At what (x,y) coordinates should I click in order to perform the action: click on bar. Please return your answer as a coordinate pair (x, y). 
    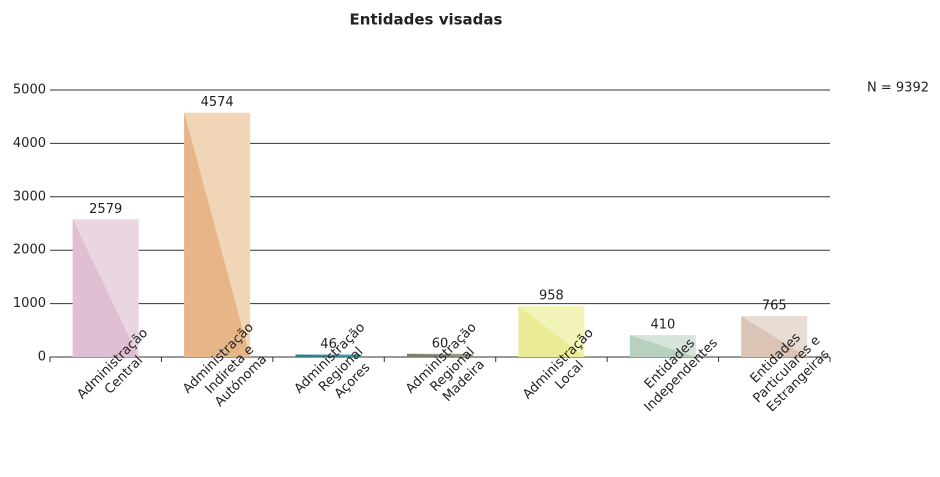
    Looking at the image, I should click on (328, 355).